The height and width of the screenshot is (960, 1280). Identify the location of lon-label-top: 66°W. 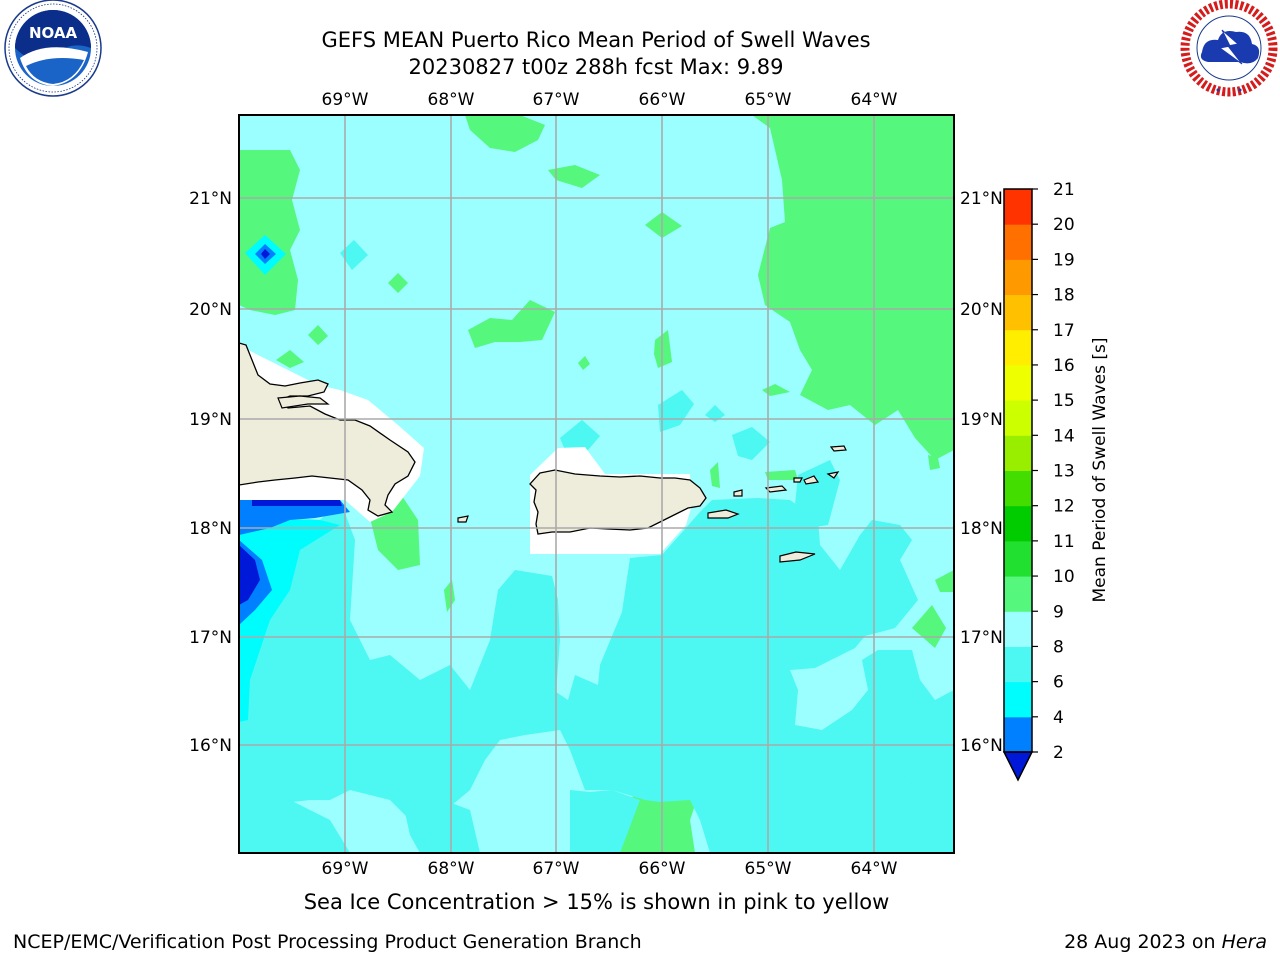
(662, 100).